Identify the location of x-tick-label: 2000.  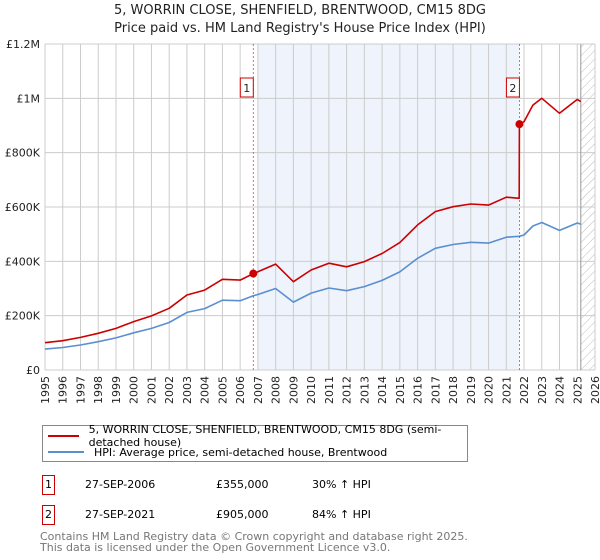
(134, 390).